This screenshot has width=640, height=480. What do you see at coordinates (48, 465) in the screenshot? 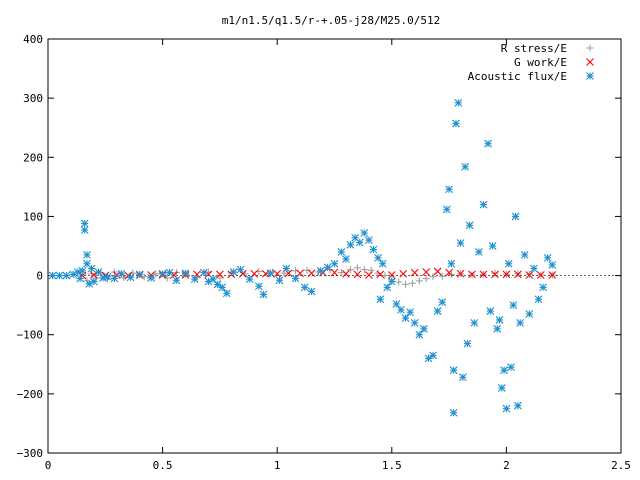
I see `x-tick-label: 0` at bounding box center [48, 465].